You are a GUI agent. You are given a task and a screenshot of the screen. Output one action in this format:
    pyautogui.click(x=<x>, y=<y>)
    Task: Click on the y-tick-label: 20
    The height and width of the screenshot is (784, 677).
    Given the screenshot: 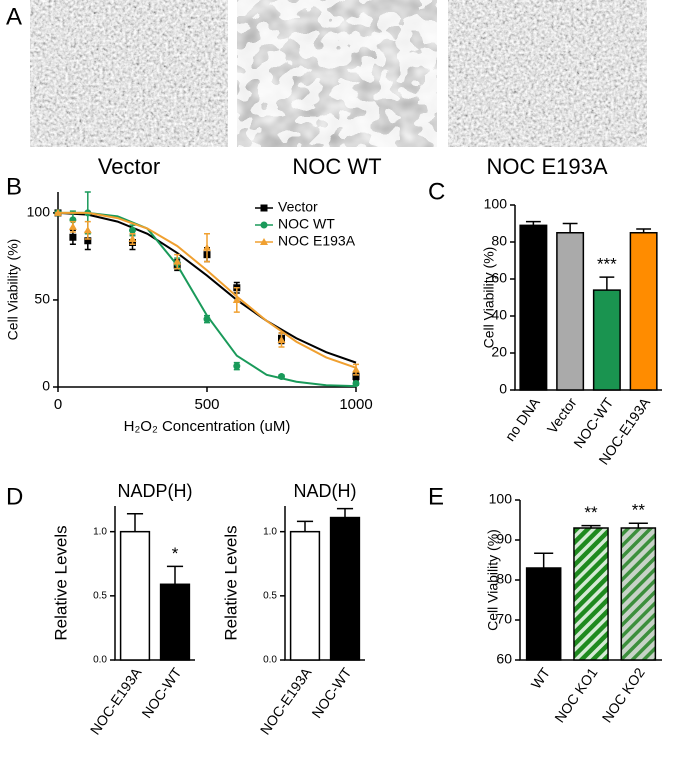 What is the action you would take?
    pyautogui.click(x=499, y=352)
    